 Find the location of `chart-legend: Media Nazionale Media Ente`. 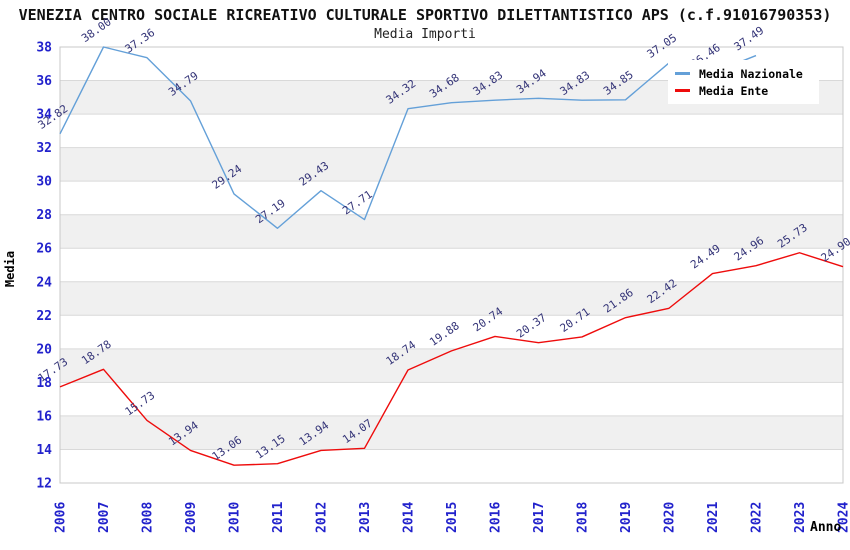

chart-legend: Media Nazionale Media Ente is located at coordinates (743, 82).